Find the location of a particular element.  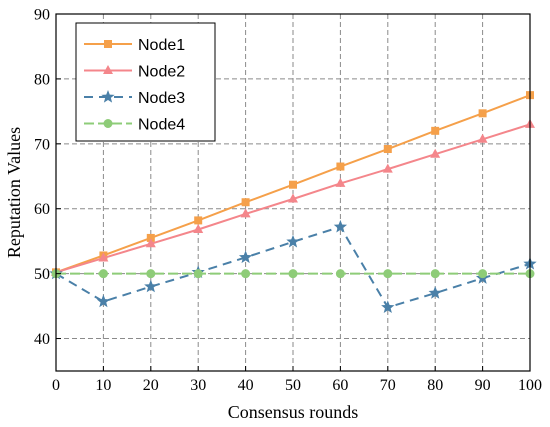

x-tick-label: 50 is located at coordinates (293, 385).